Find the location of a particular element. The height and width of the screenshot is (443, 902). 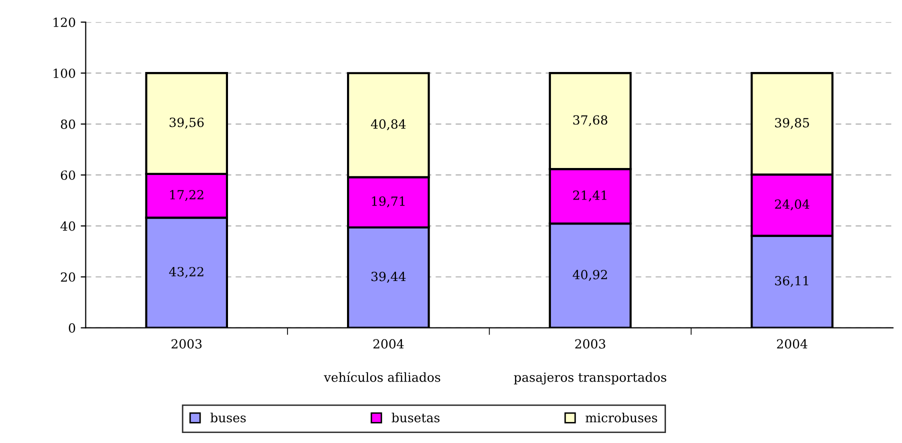

legend-label: microbuses is located at coordinates (622, 417).